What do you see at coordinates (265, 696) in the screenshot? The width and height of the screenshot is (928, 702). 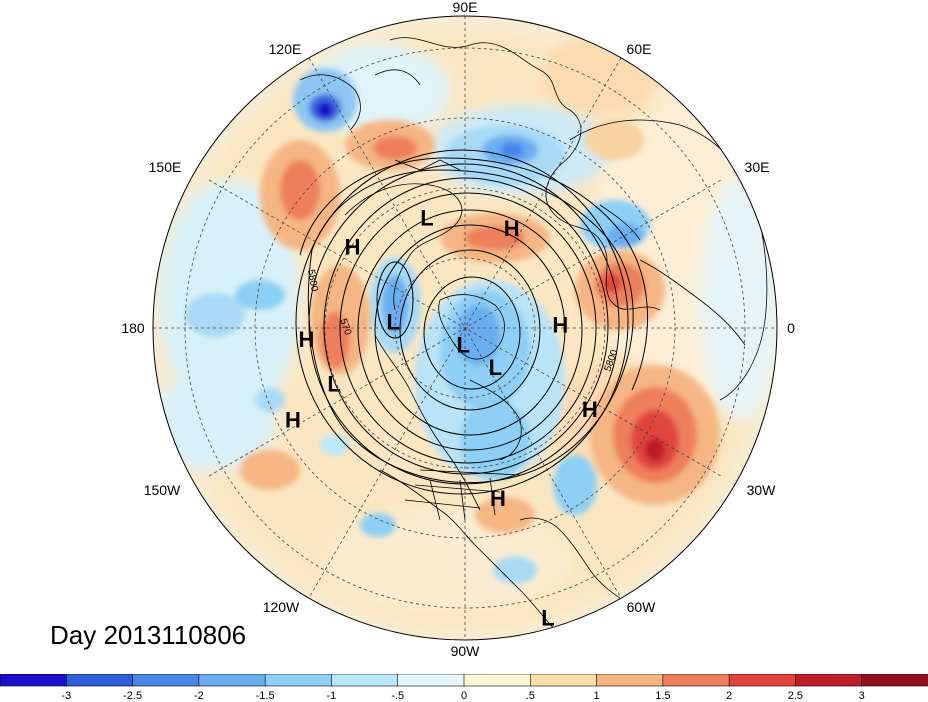 I see `colorbar-tick-label: -1.5` at bounding box center [265, 696].